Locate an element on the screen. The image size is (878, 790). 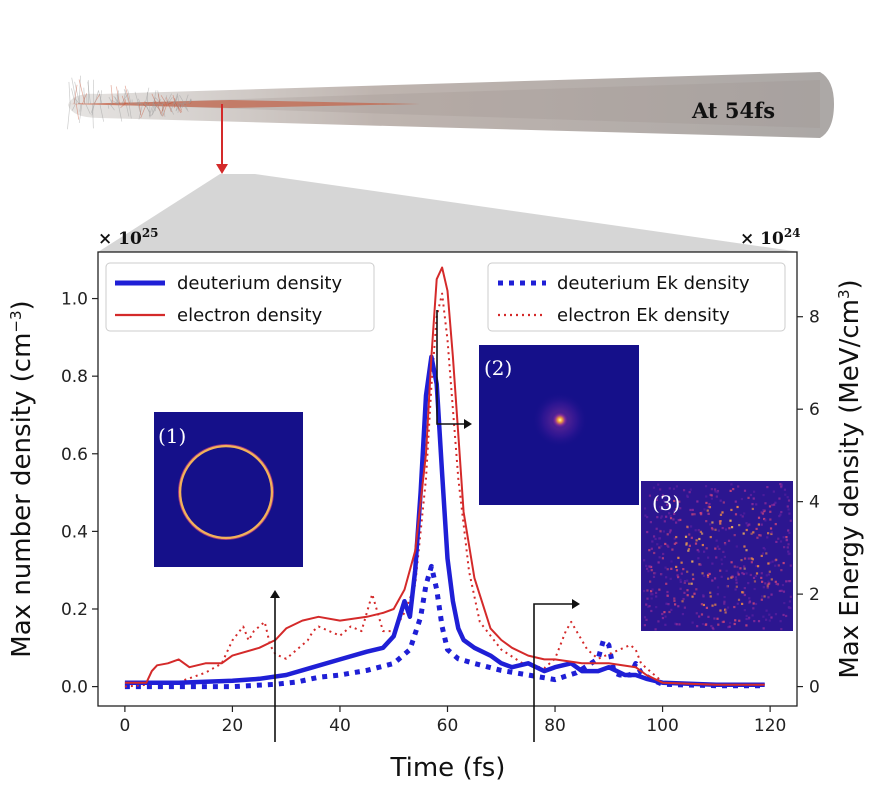
inset-2-label: (2) is located at coordinates (498, 368).